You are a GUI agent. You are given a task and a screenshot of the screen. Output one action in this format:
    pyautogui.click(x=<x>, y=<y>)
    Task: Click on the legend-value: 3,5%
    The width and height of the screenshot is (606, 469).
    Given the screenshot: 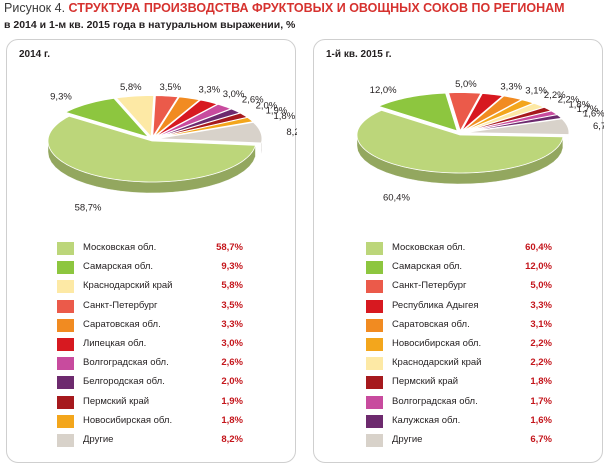 What is the action you would take?
    pyautogui.click(x=232, y=305)
    